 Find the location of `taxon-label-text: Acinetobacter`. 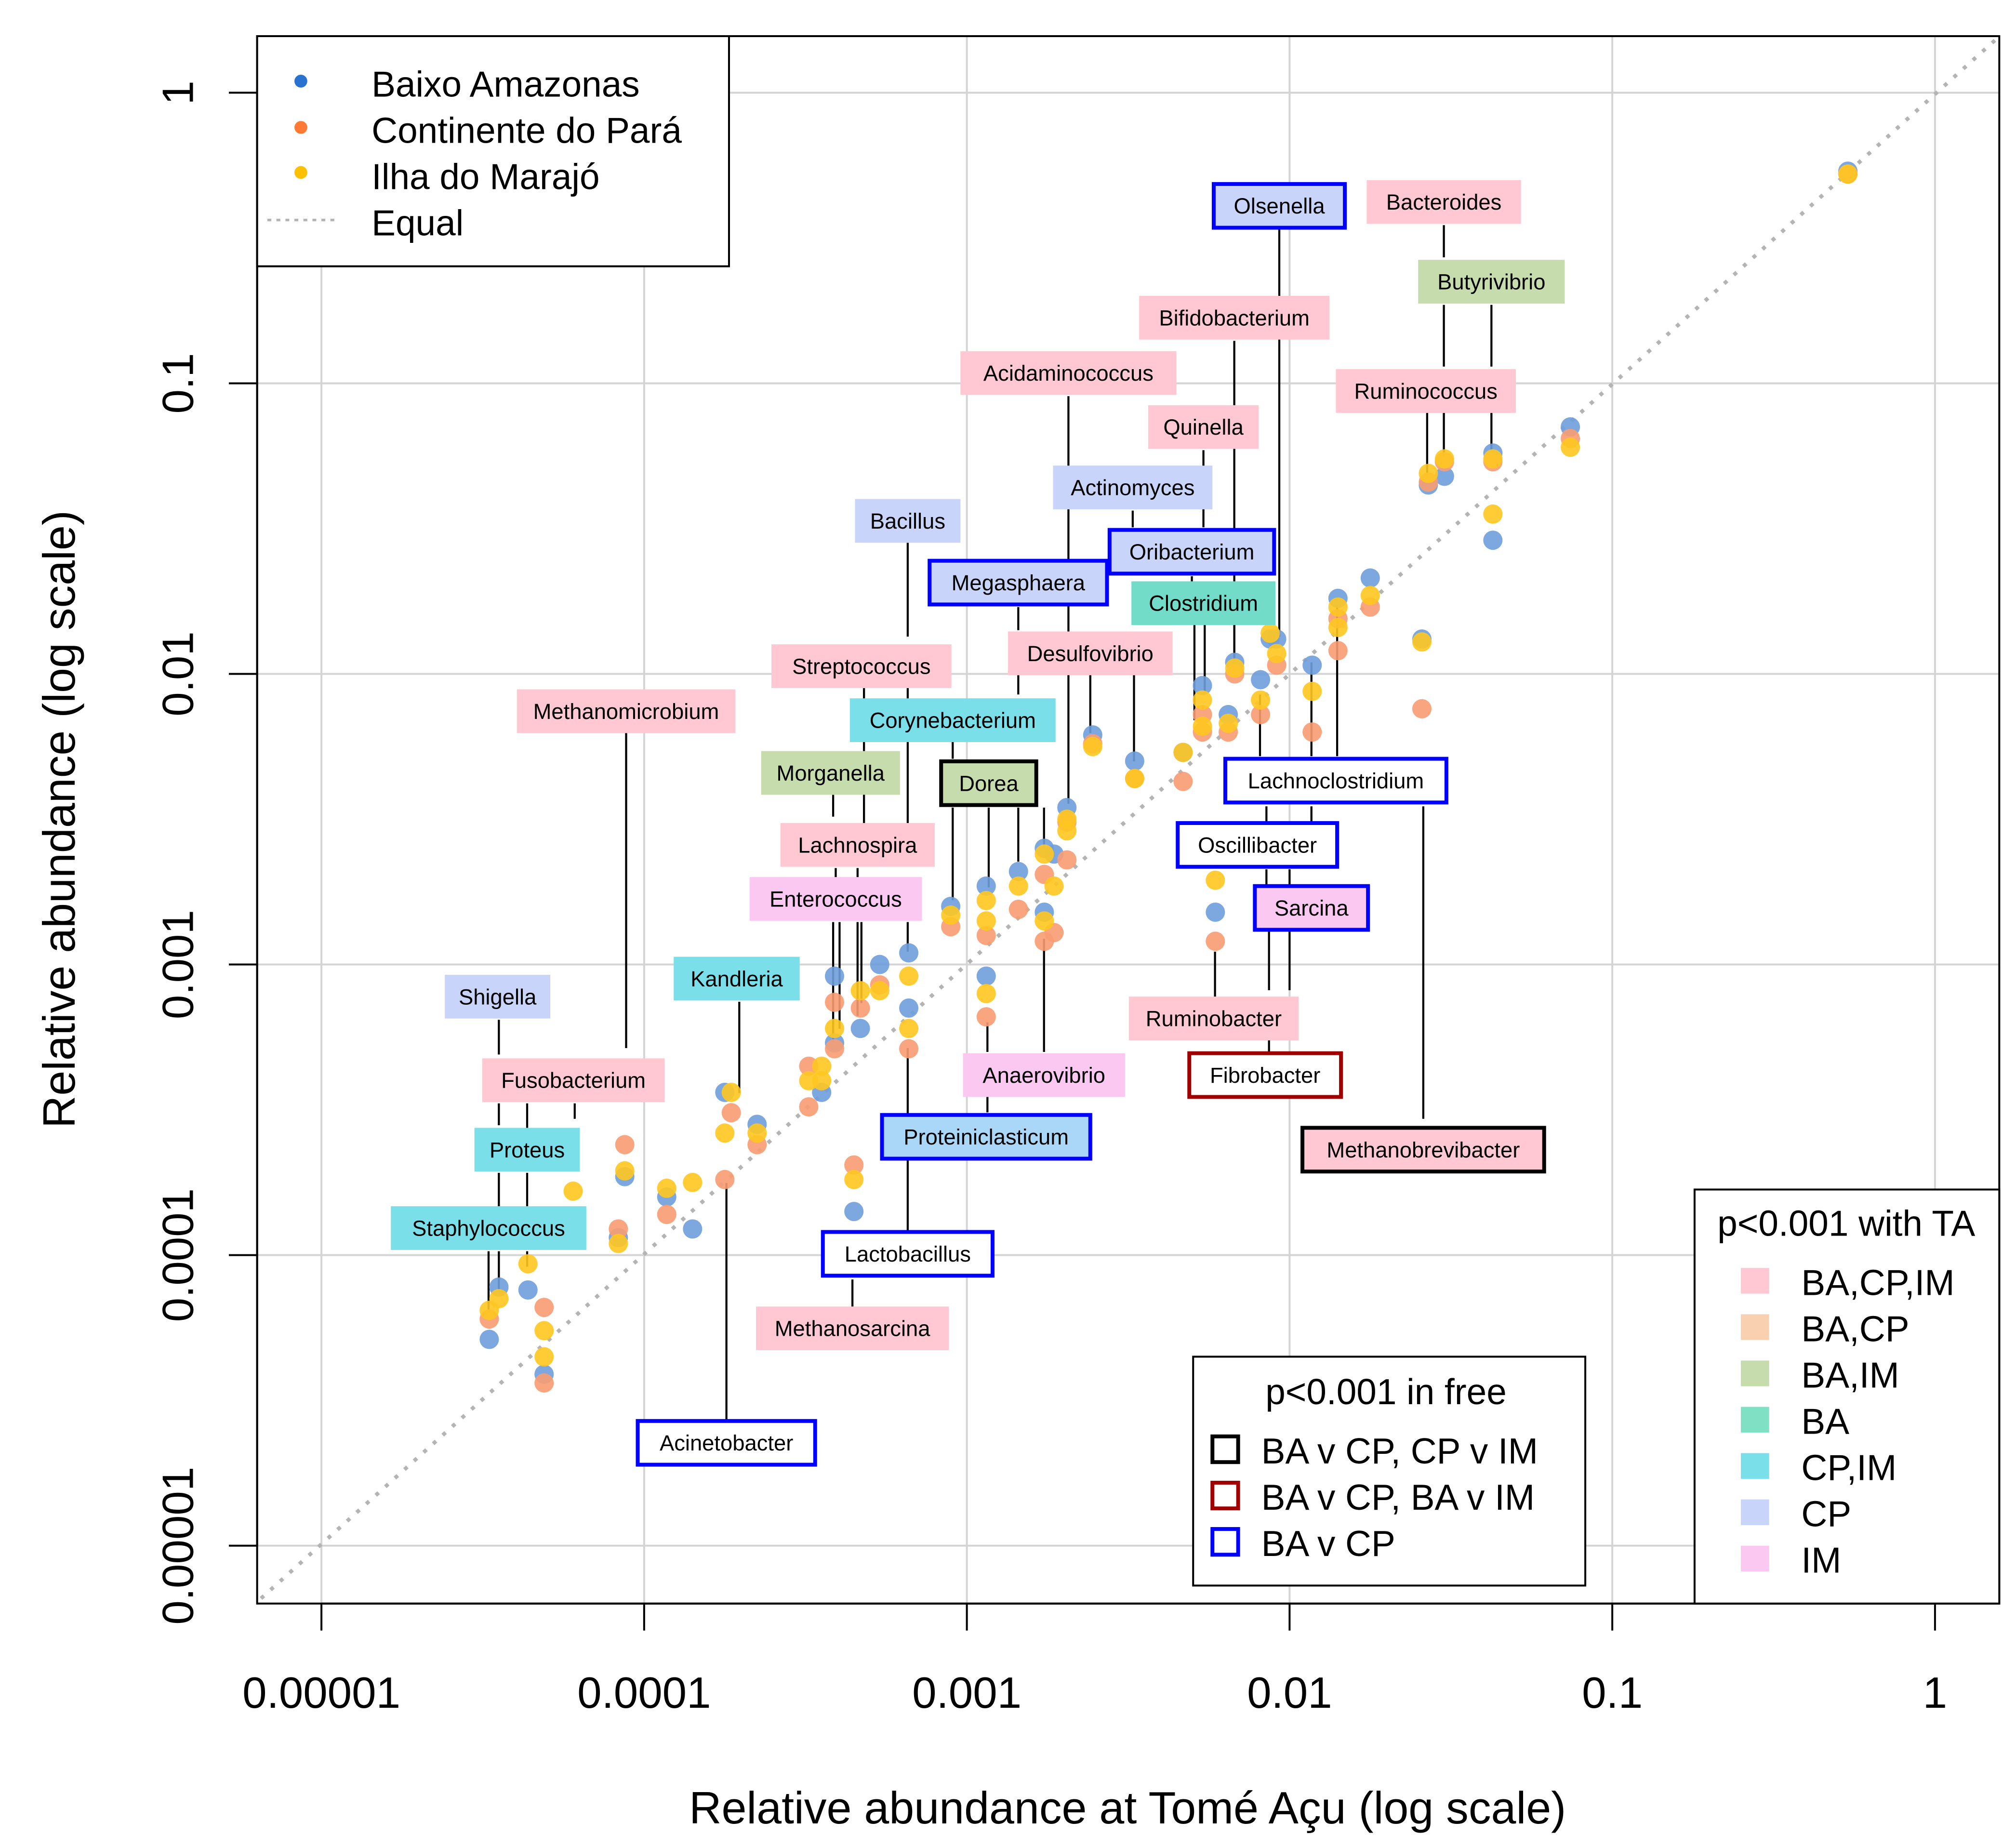

taxon-label-text: Acinetobacter is located at coordinates (726, 1443).